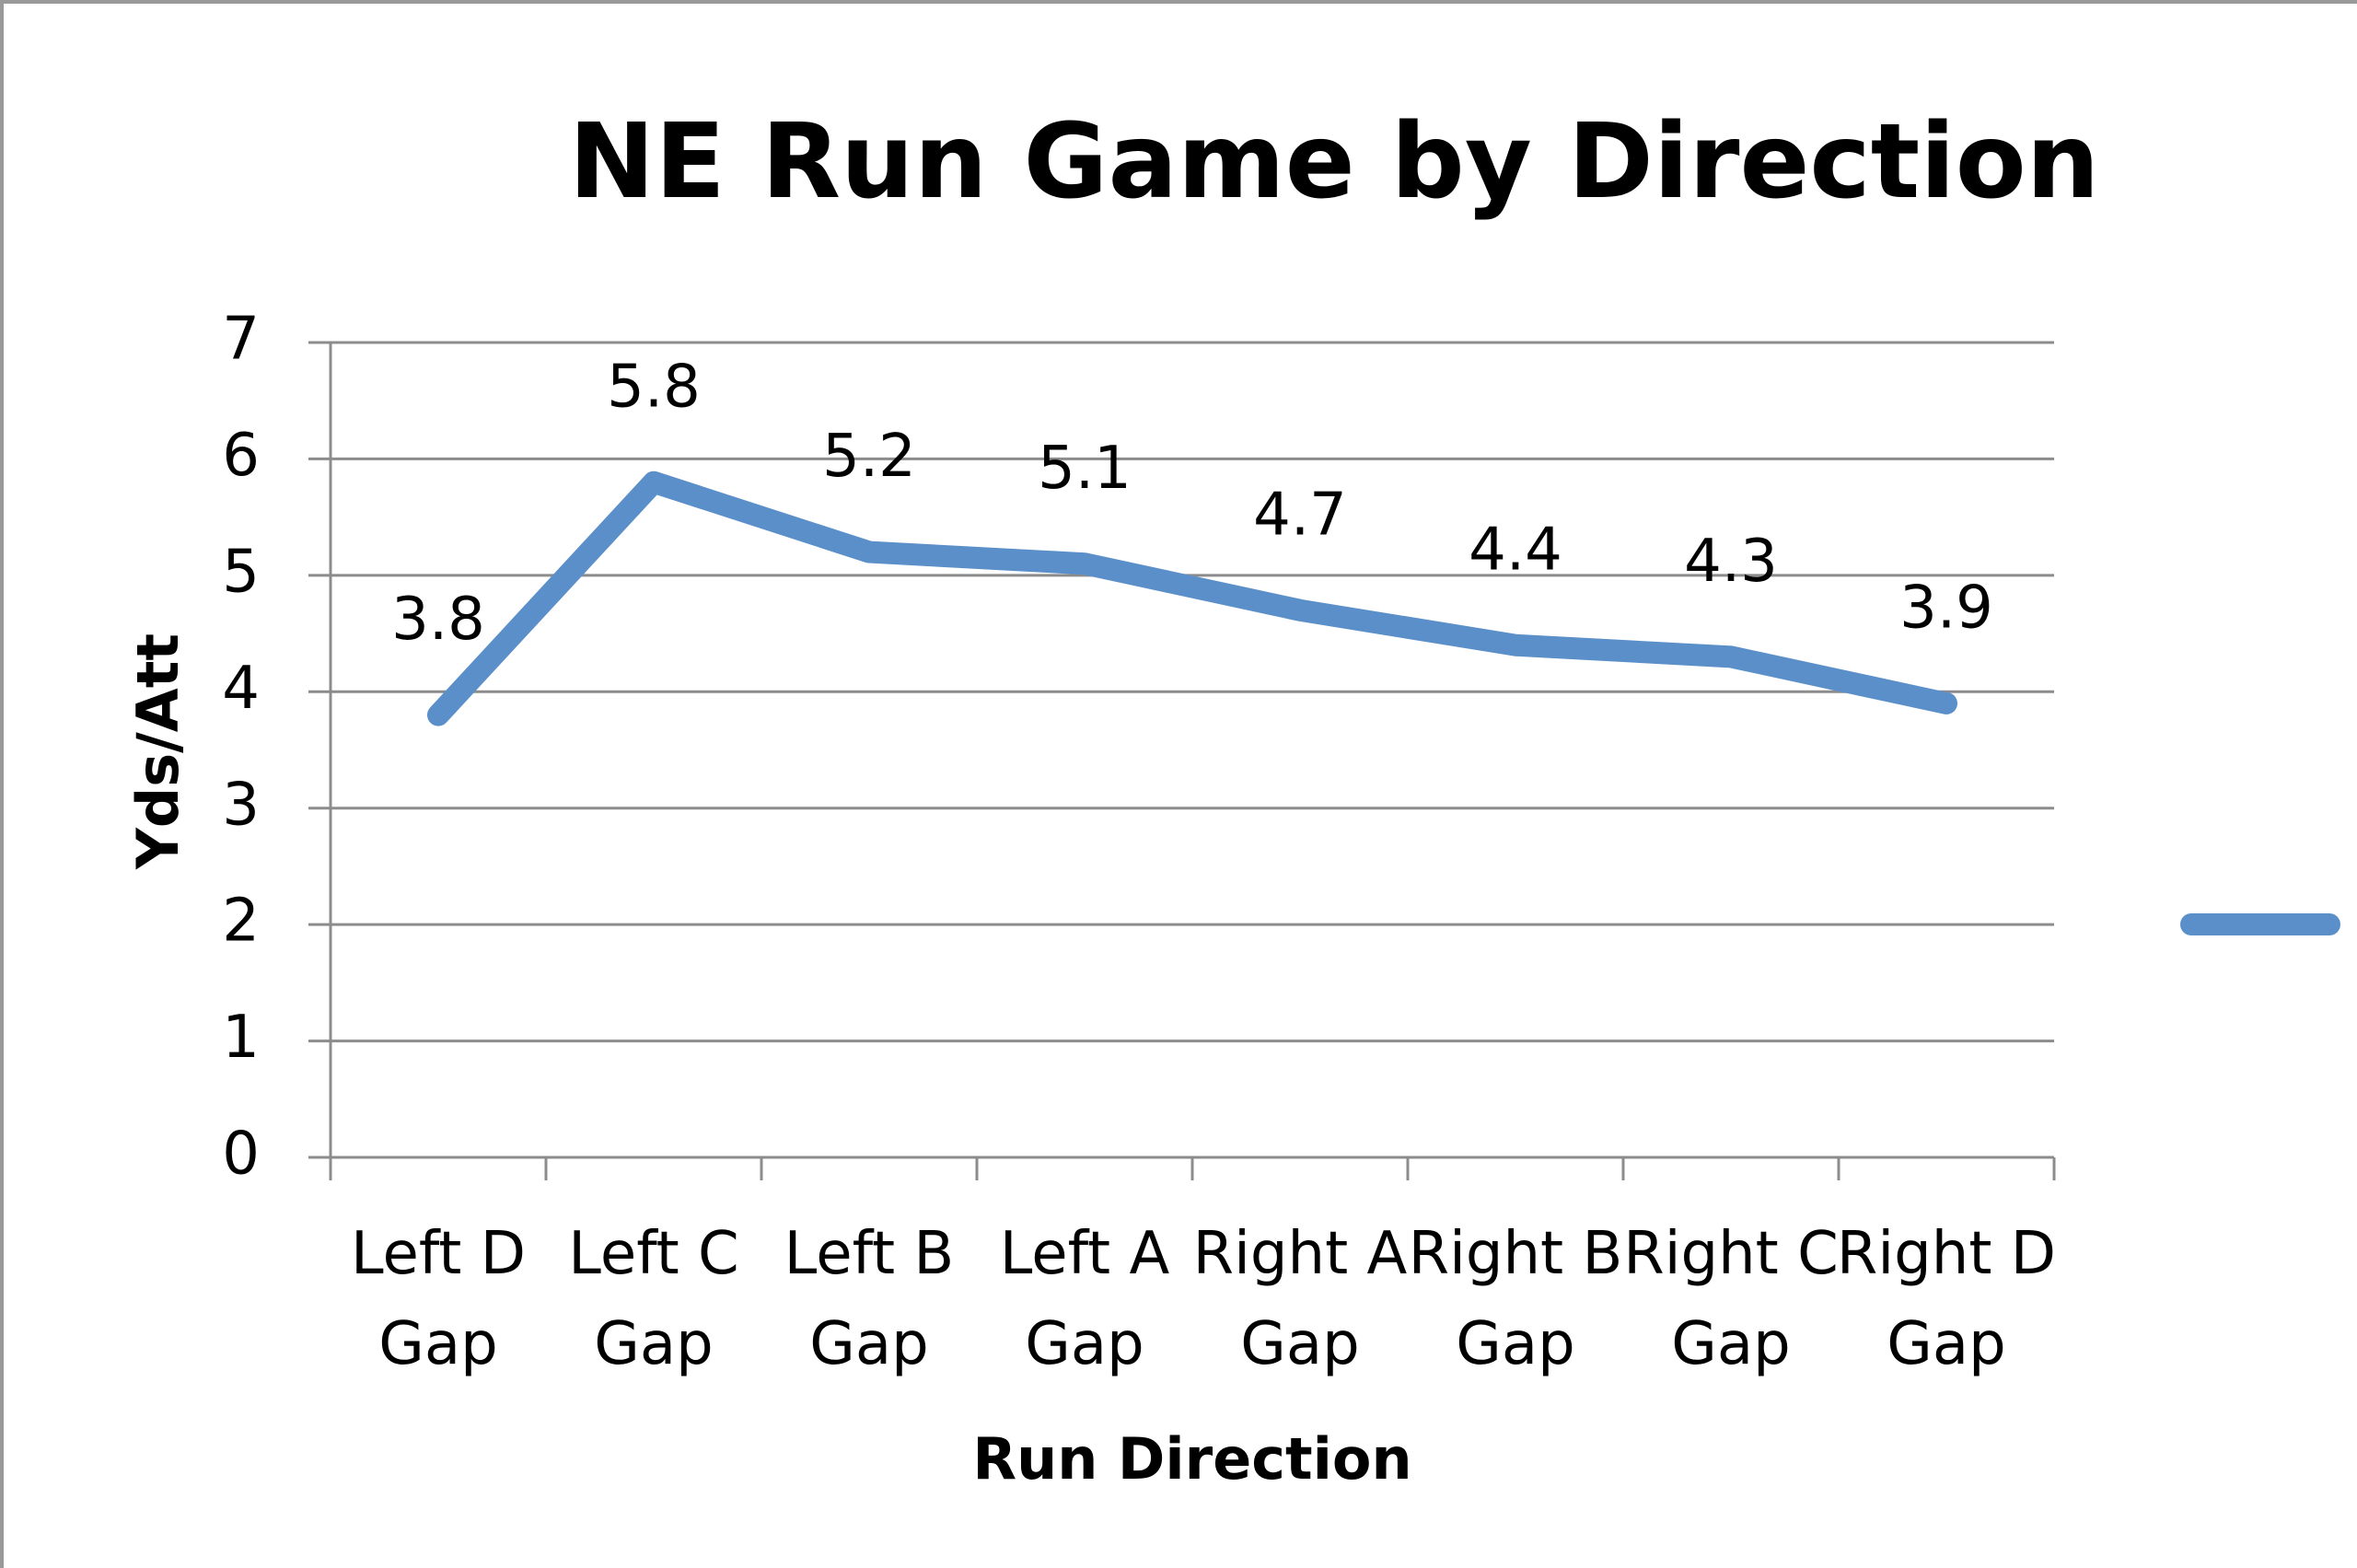 The height and width of the screenshot is (1568, 2357). Describe the element at coordinates (1085, 469) in the screenshot. I see `data-label: 5.1` at that location.